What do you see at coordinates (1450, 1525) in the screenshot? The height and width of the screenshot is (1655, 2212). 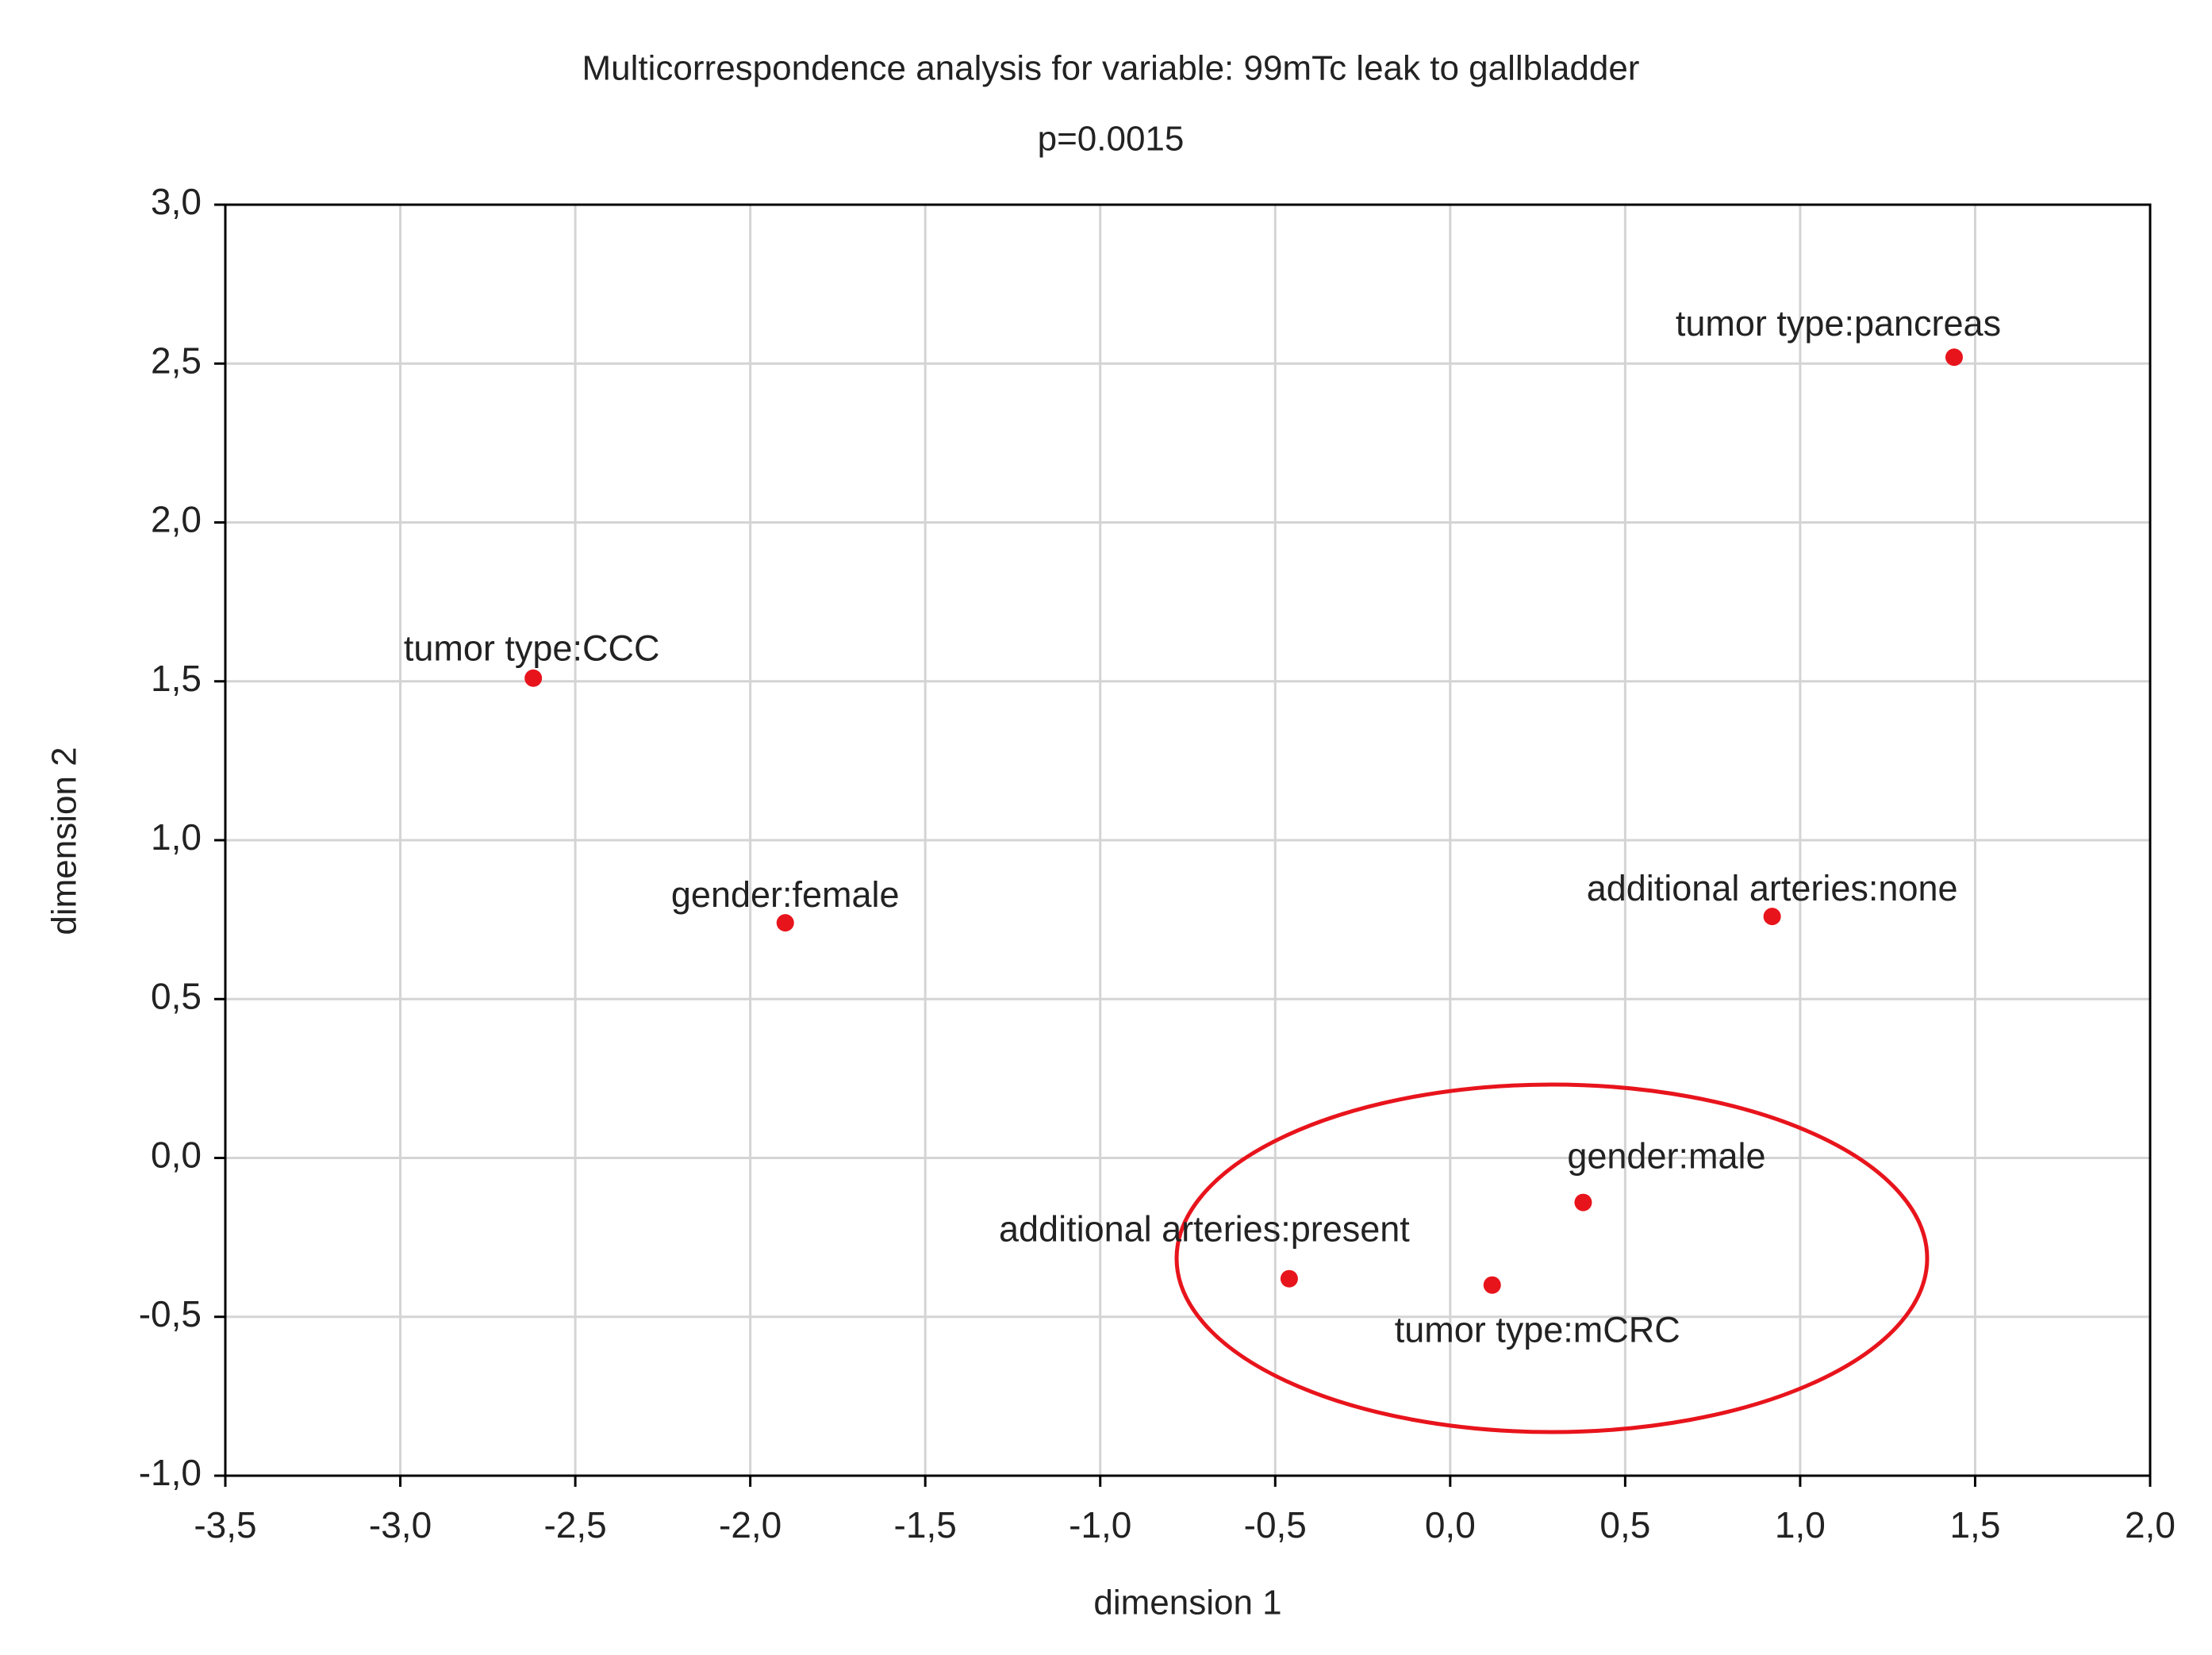 I see `x-tick-label: 0,0` at bounding box center [1450, 1525].